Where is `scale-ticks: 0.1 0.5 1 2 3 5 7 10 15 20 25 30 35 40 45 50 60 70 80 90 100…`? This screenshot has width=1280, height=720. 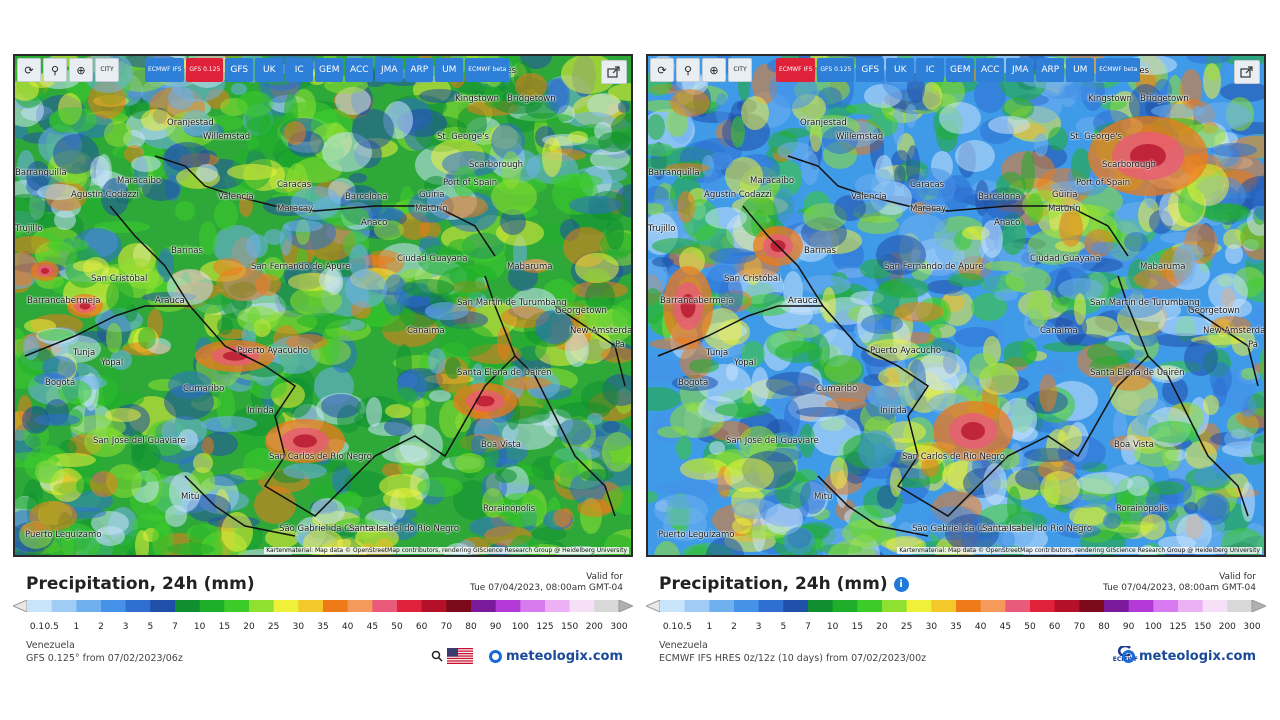
scale-ticks: 0.1 0.5 1 2 3 5 7 10 15 20 25 30 35 40 45 50 60 70 80 90 100… is located at coordinates (323, 628).